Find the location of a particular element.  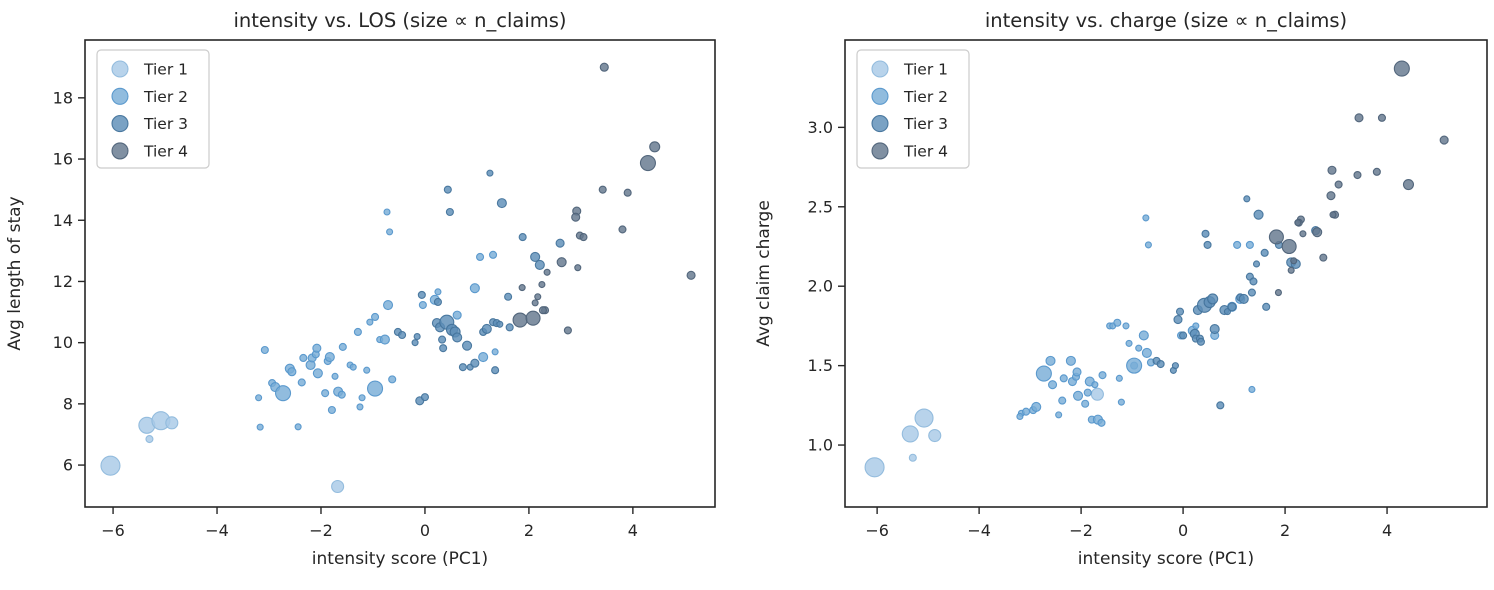

x-tick-label: −2 is located at coordinates (1081, 530).